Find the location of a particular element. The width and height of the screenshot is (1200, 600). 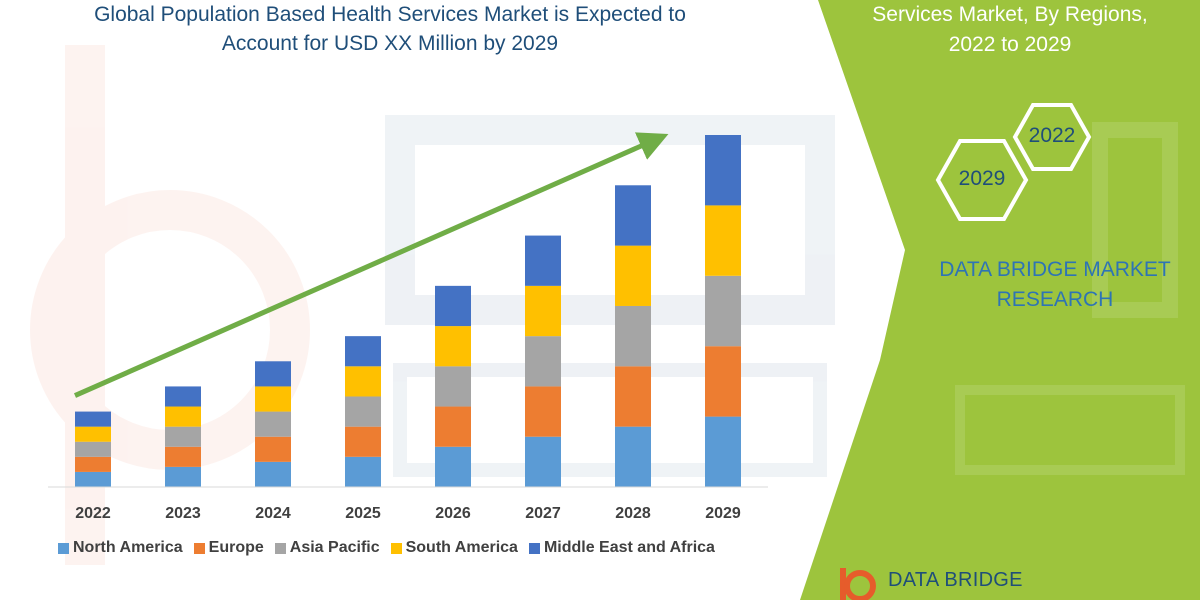

hex-end-year: 2022 is located at coordinates (1052, 135).